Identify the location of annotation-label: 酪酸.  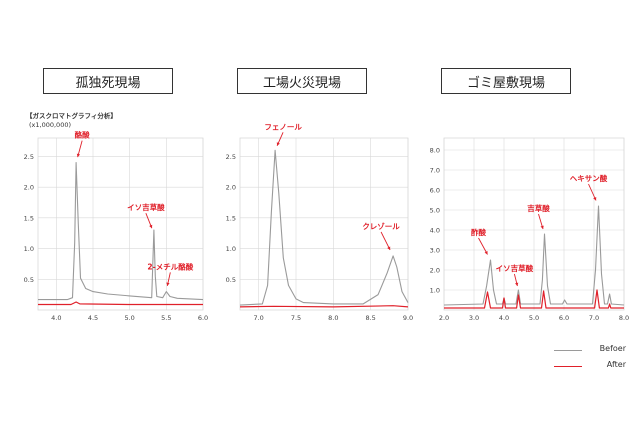
(82, 135).